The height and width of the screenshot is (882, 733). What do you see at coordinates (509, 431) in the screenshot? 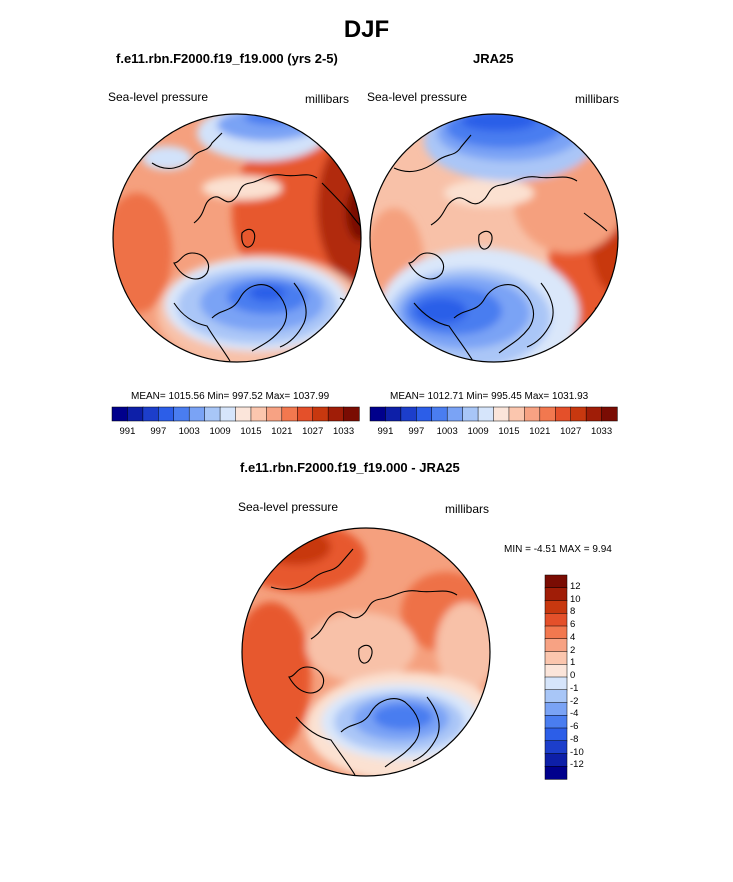
I see `colorbar-2-tick-label: 1015` at bounding box center [509, 431].